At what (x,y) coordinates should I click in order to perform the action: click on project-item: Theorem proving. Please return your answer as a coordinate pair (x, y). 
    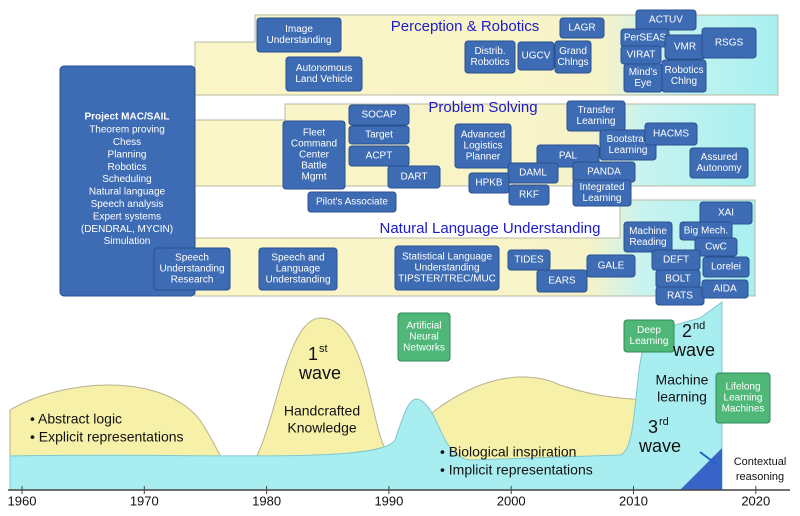
    Looking at the image, I should click on (127, 130).